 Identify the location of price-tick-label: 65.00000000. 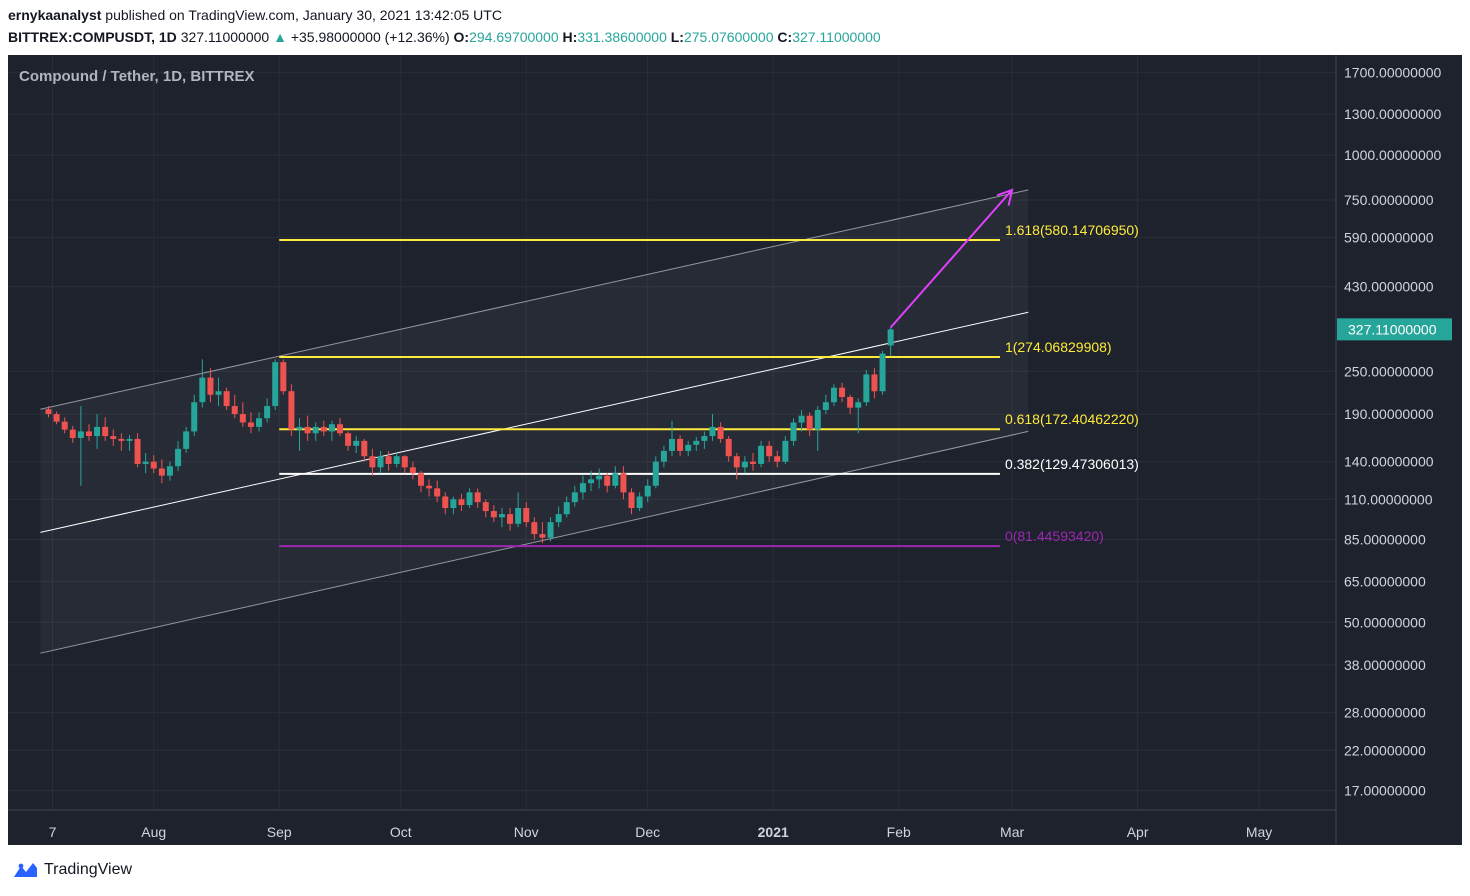
(1385, 581).